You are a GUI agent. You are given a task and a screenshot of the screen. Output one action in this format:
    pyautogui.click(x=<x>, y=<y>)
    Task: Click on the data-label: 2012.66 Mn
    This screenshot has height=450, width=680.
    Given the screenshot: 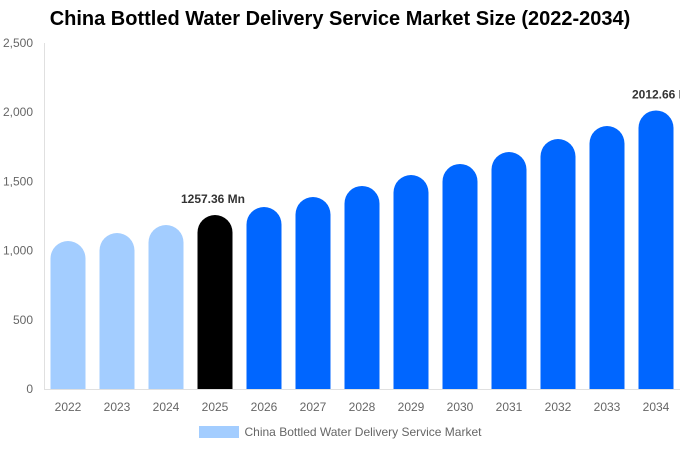 What is the action you would take?
    pyautogui.click(x=656, y=94)
    